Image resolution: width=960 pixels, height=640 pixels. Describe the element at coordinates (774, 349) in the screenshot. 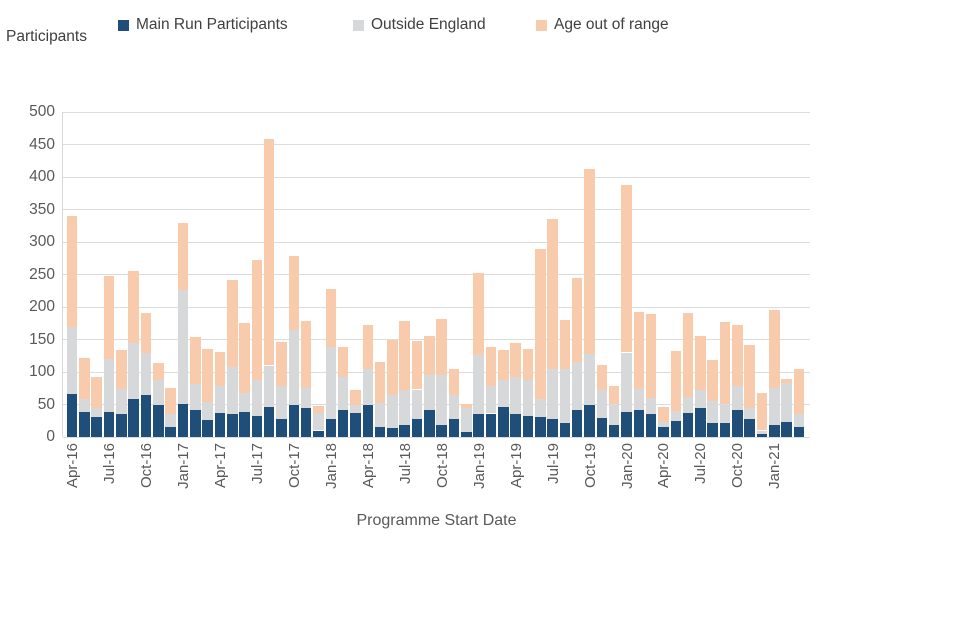

I see `bar-segment-Jan-21-age-out-of-range` at that location.